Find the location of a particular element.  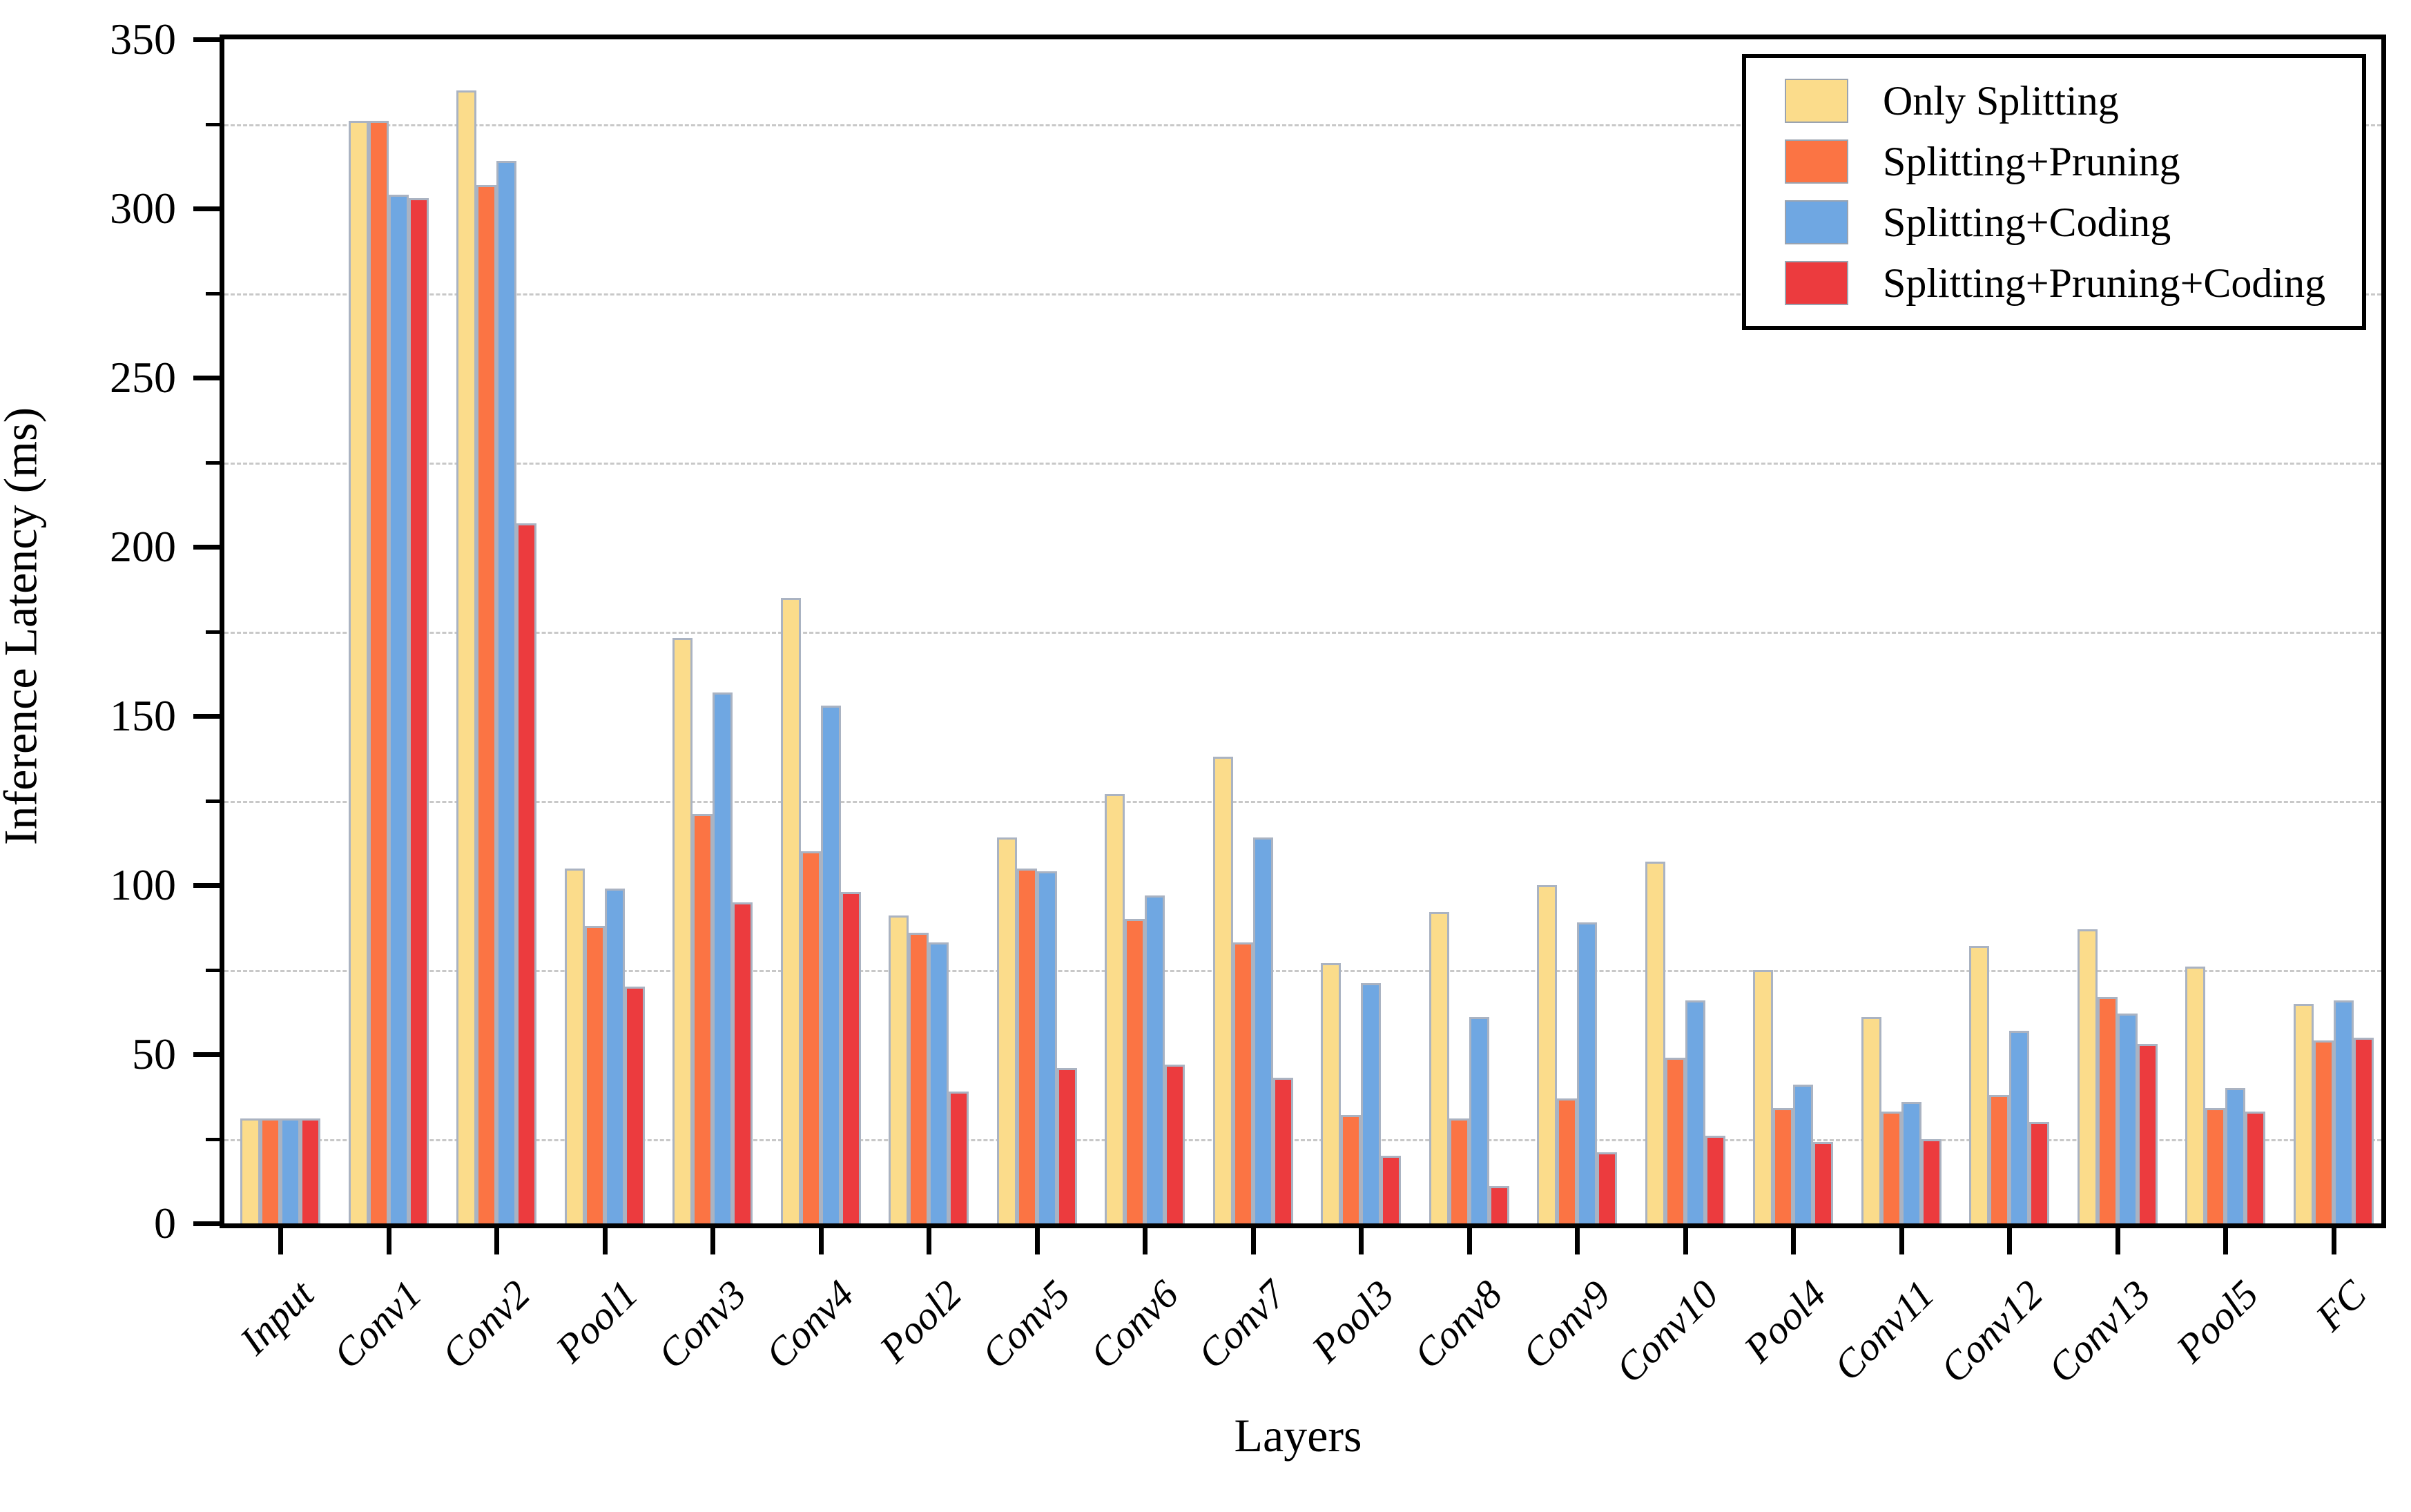

legend-swatch-splitting-pruning is located at coordinates (1817, 161).